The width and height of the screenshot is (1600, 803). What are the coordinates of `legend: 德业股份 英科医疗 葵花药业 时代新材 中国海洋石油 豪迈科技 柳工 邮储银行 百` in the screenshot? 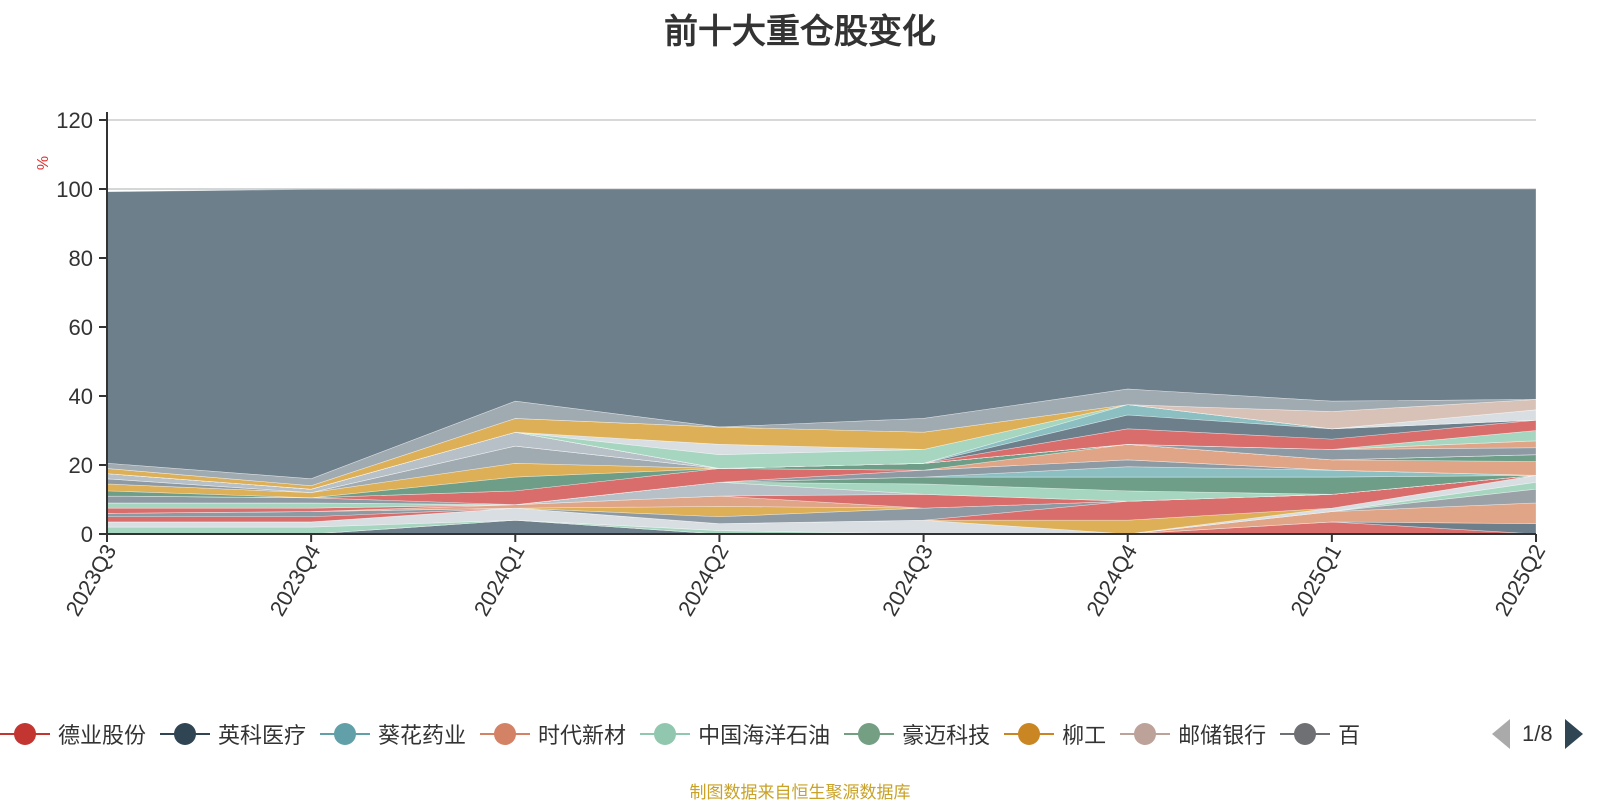 It's located at (745, 734).